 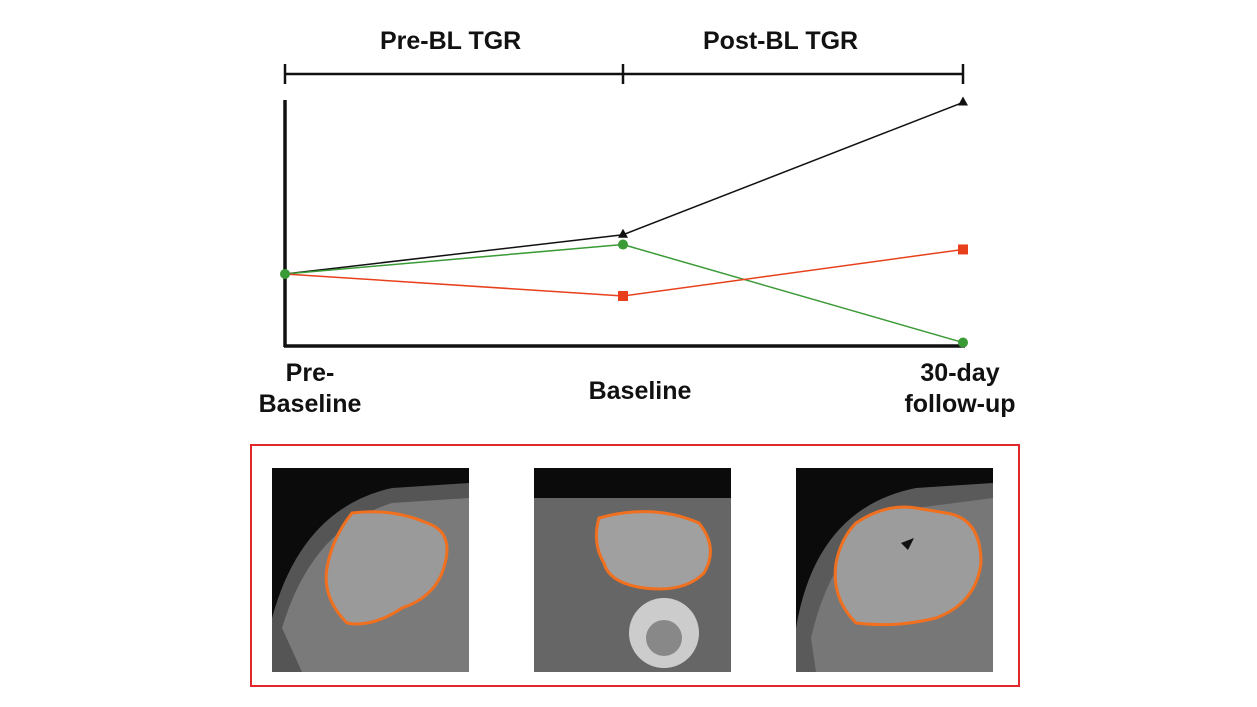 I want to click on x-label-30-day-line1: 30-day, so click(x=960, y=373).